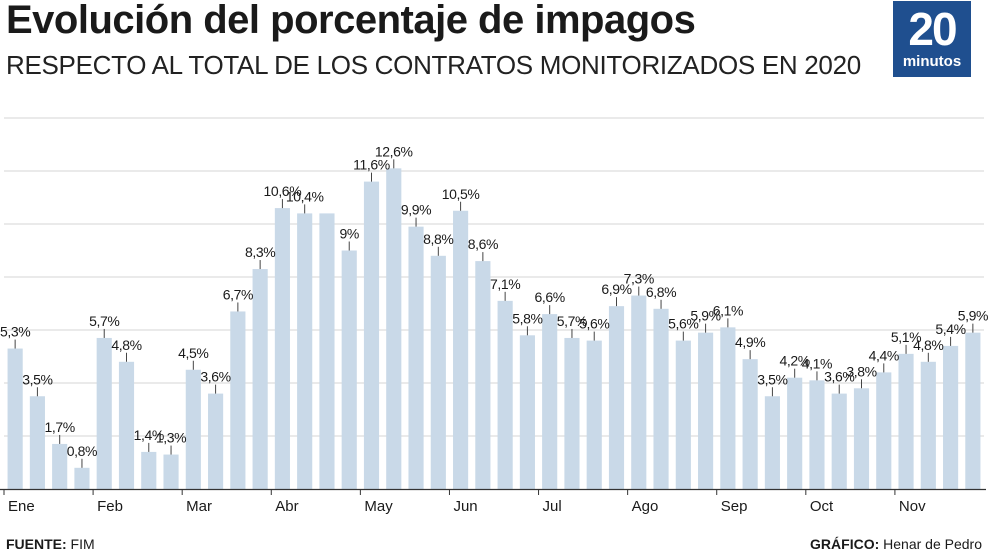 This screenshot has width=990, height=556. What do you see at coordinates (260, 252) in the screenshot?
I see `data-label: 8,3%` at bounding box center [260, 252].